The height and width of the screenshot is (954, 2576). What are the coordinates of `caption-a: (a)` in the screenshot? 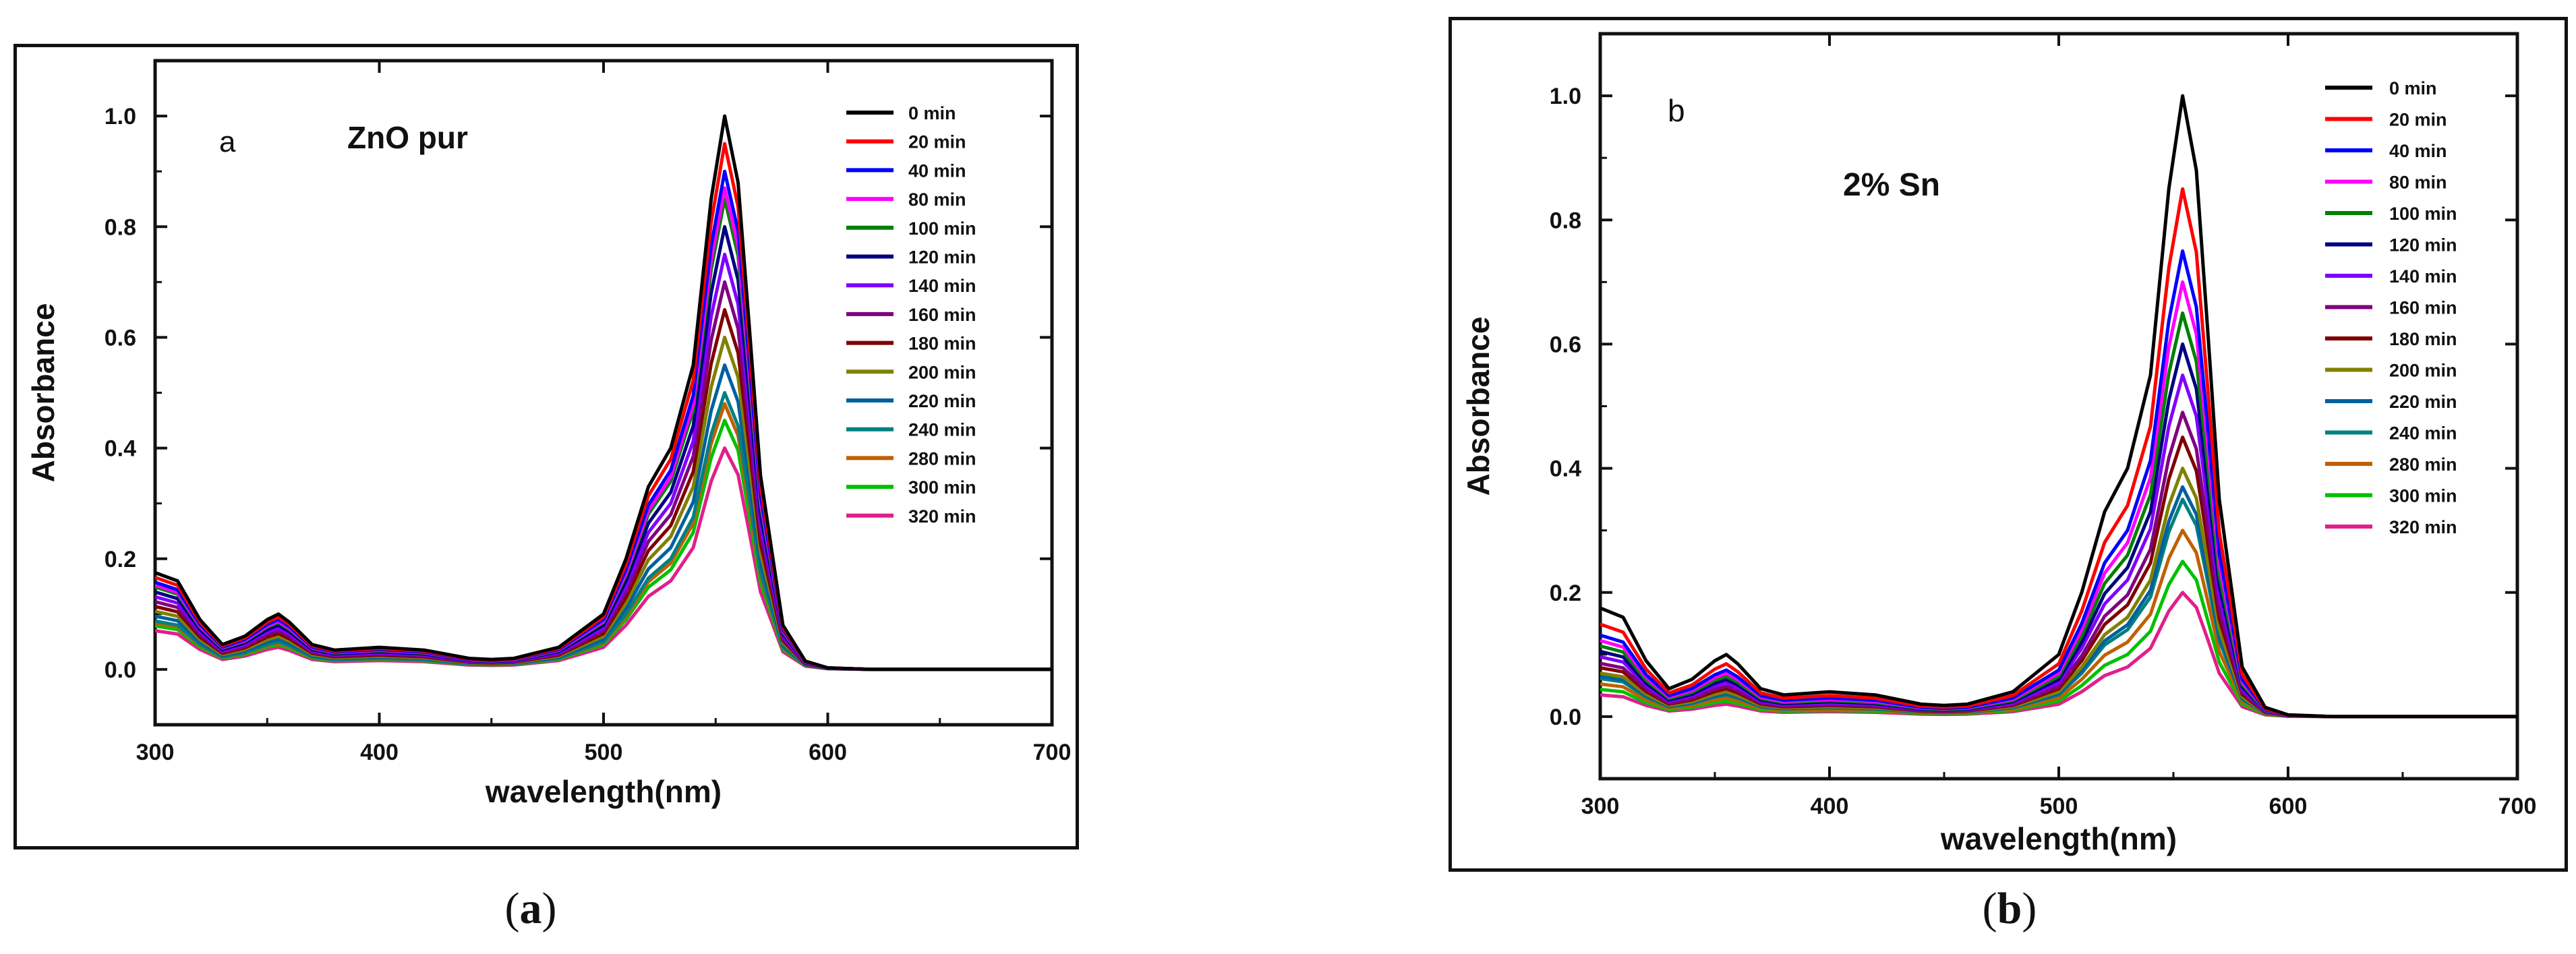 It's located at (530, 908).